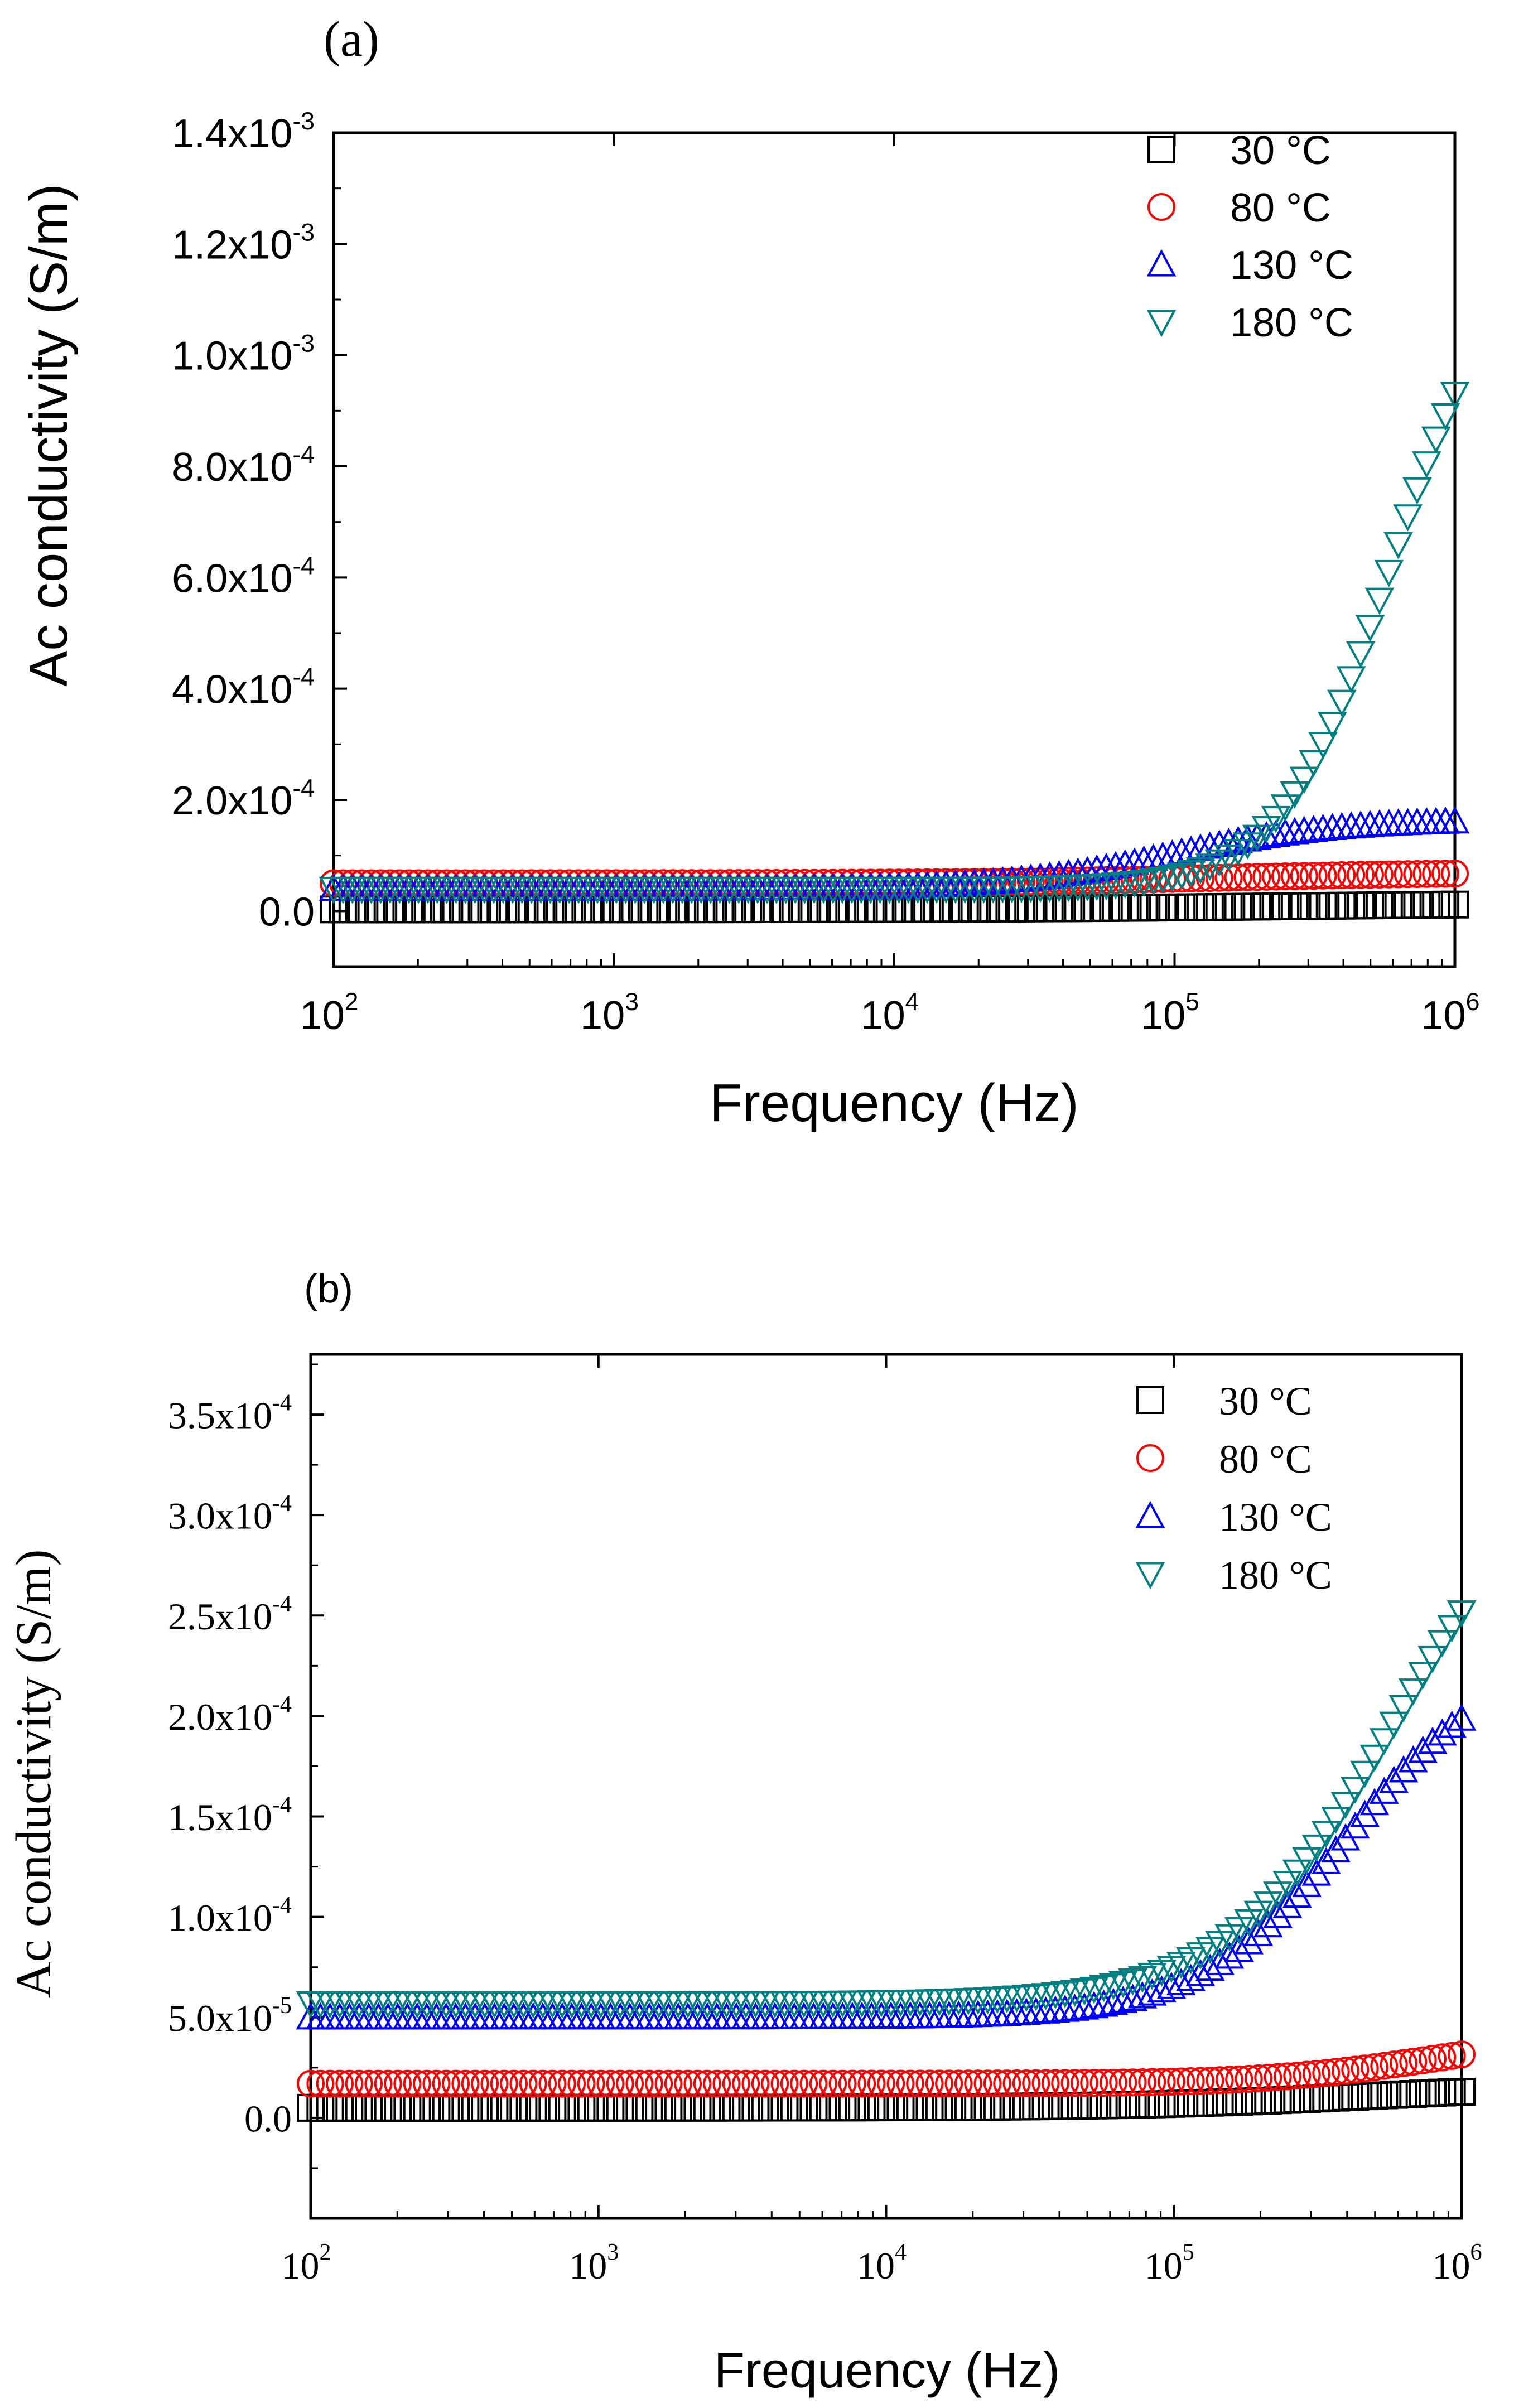 Image resolution: width=1514 pixels, height=2408 pixels. What do you see at coordinates (220, 1415) in the screenshot?
I see `y-tick-mantissa: 3.5x10` at bounding box center [220, 1415].